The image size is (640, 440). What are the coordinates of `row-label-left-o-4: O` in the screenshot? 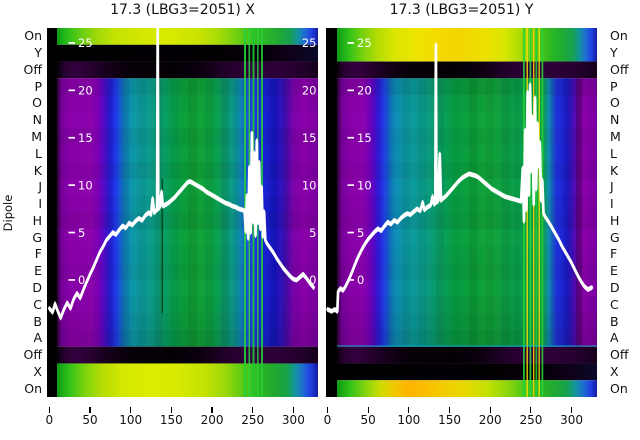 It's located at (37, 103).